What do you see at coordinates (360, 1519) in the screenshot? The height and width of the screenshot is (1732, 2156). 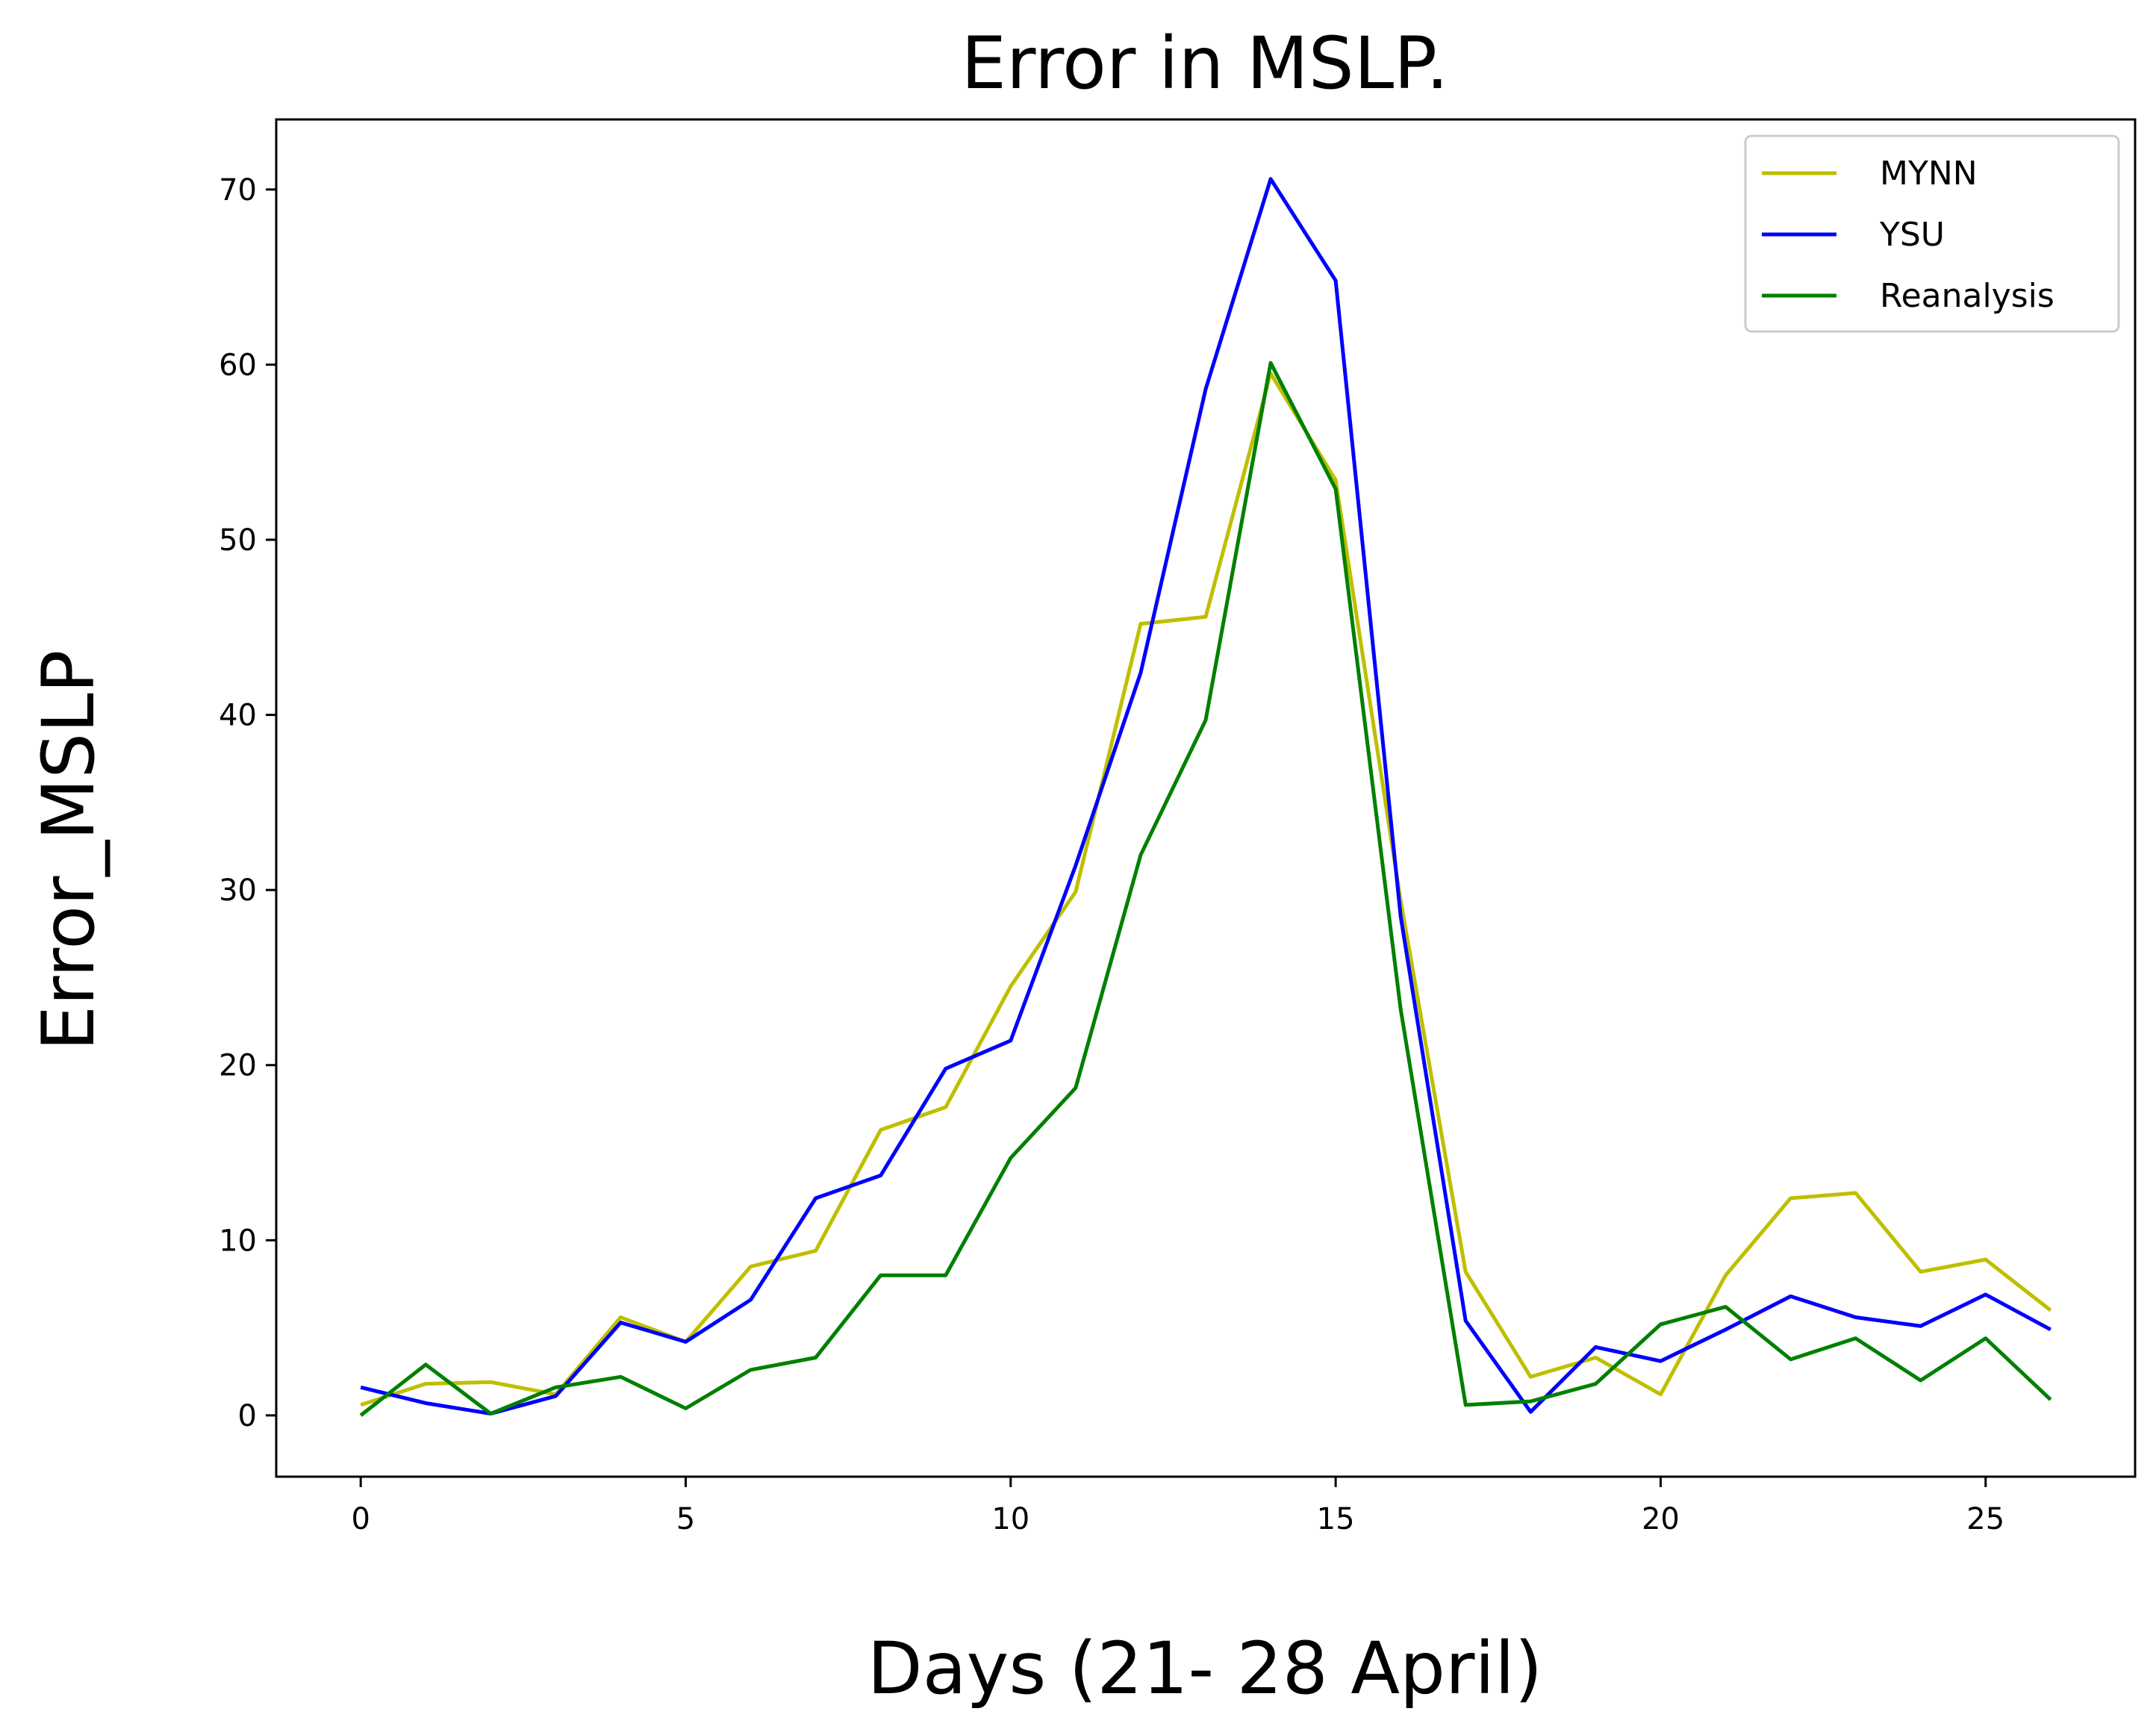 I see `x-tick-label-0: 0` at bounding box center [360, 1519].